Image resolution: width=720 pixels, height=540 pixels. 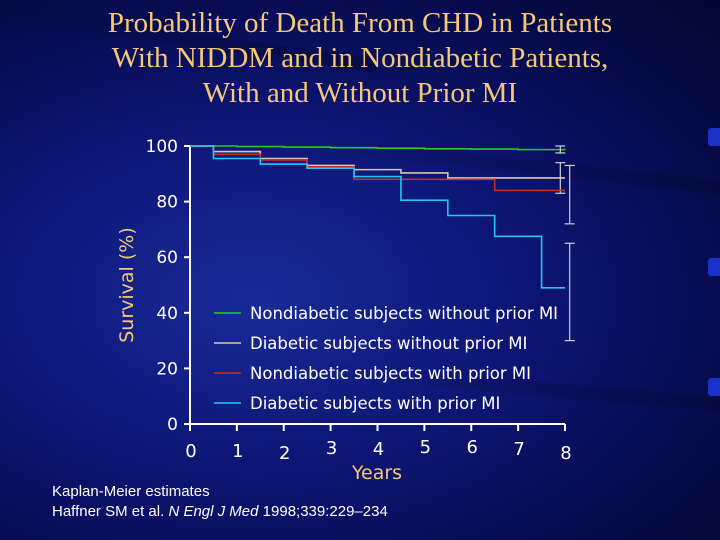 I want to click on x-tick-label: 4, so click(x=378, y=449).